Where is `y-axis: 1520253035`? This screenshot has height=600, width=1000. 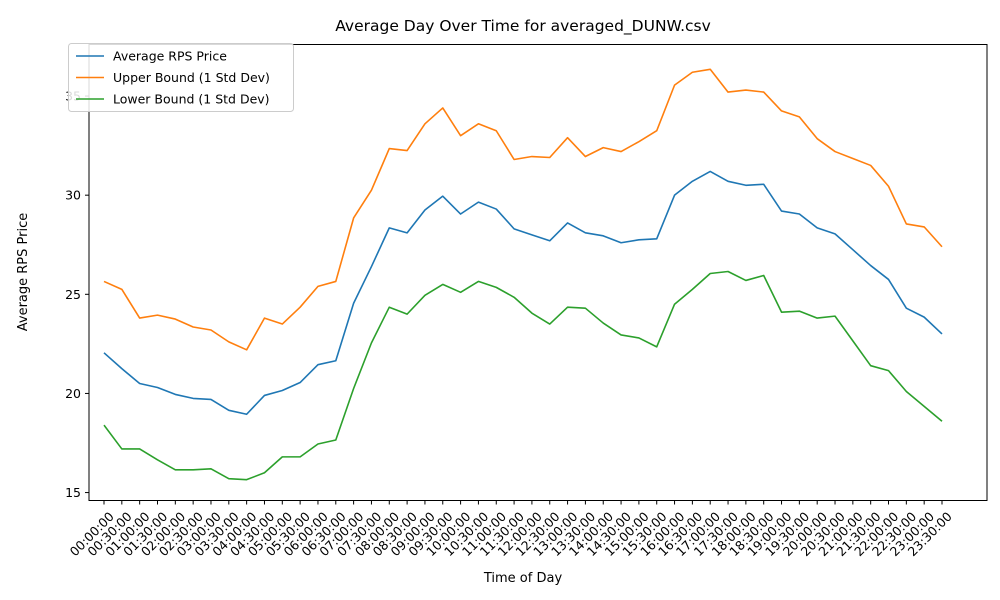 y-axis: 1520253035 is located at coordinates (77, 294).